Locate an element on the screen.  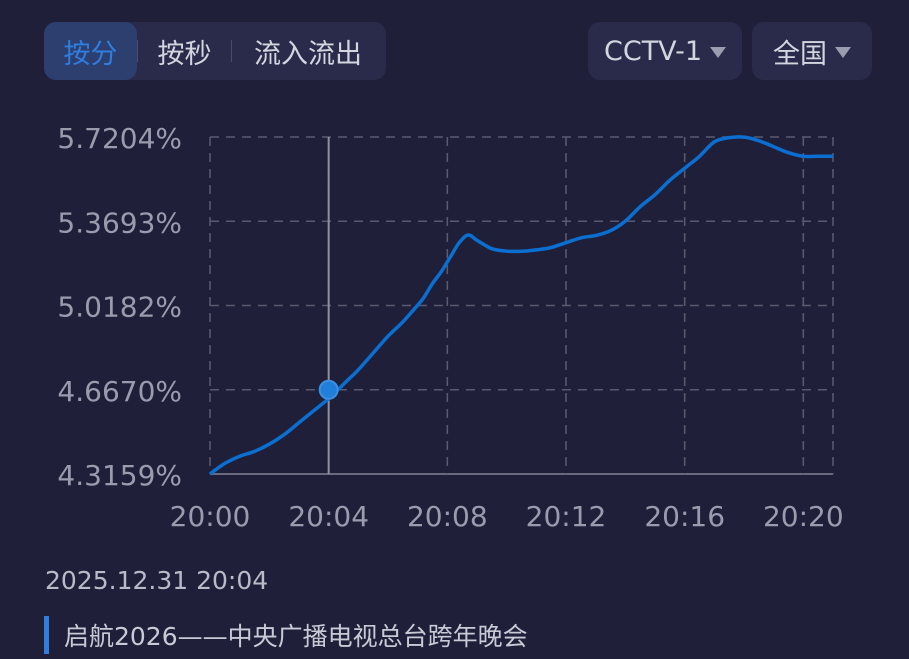
y-tick-label: 5.7204% is located at coordinates (119, 138).